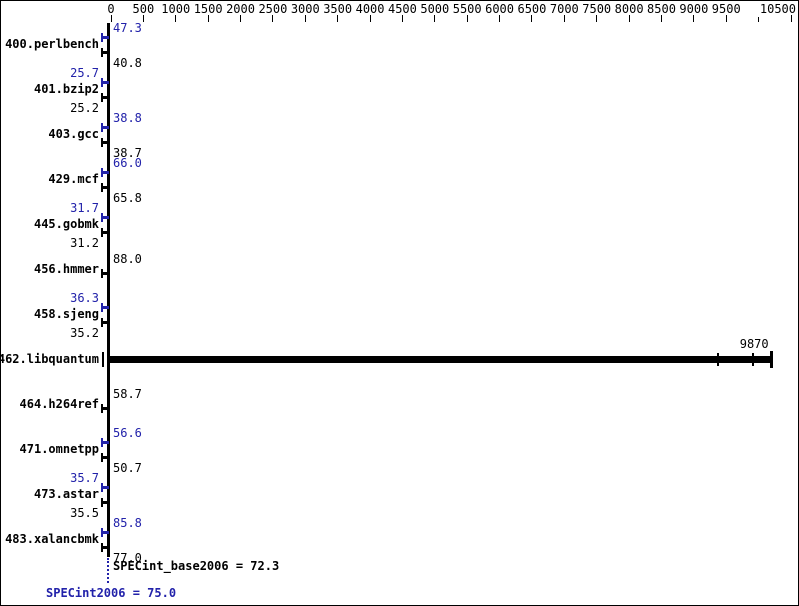  What do you see at coordinates (127, 523) in the screenshot?
I see `peak-value-label: 85.8` at bounding box center [127, 523].